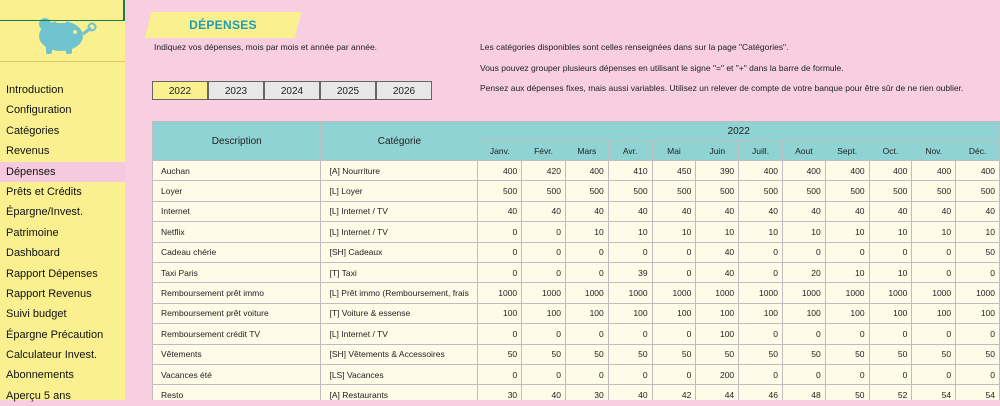 This screenshot has height=406, width=1000. Describe the element at coordinates (237, 374) in the screenshot. I see `description-cell: Vacances été` at that location.